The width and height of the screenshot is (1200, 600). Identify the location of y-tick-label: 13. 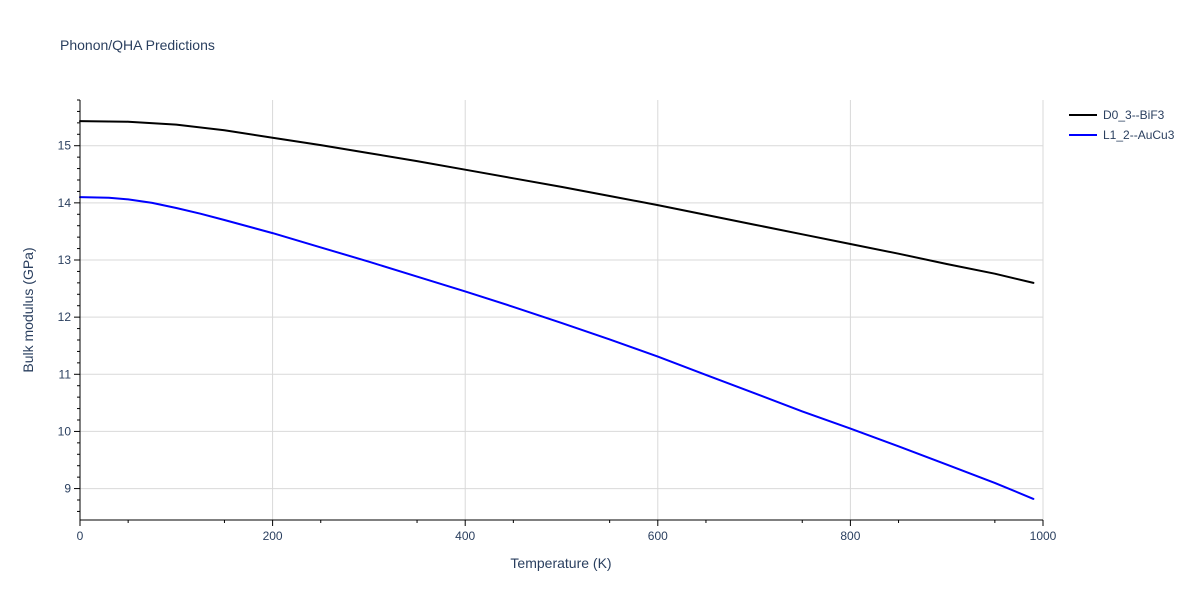
(65, 260).